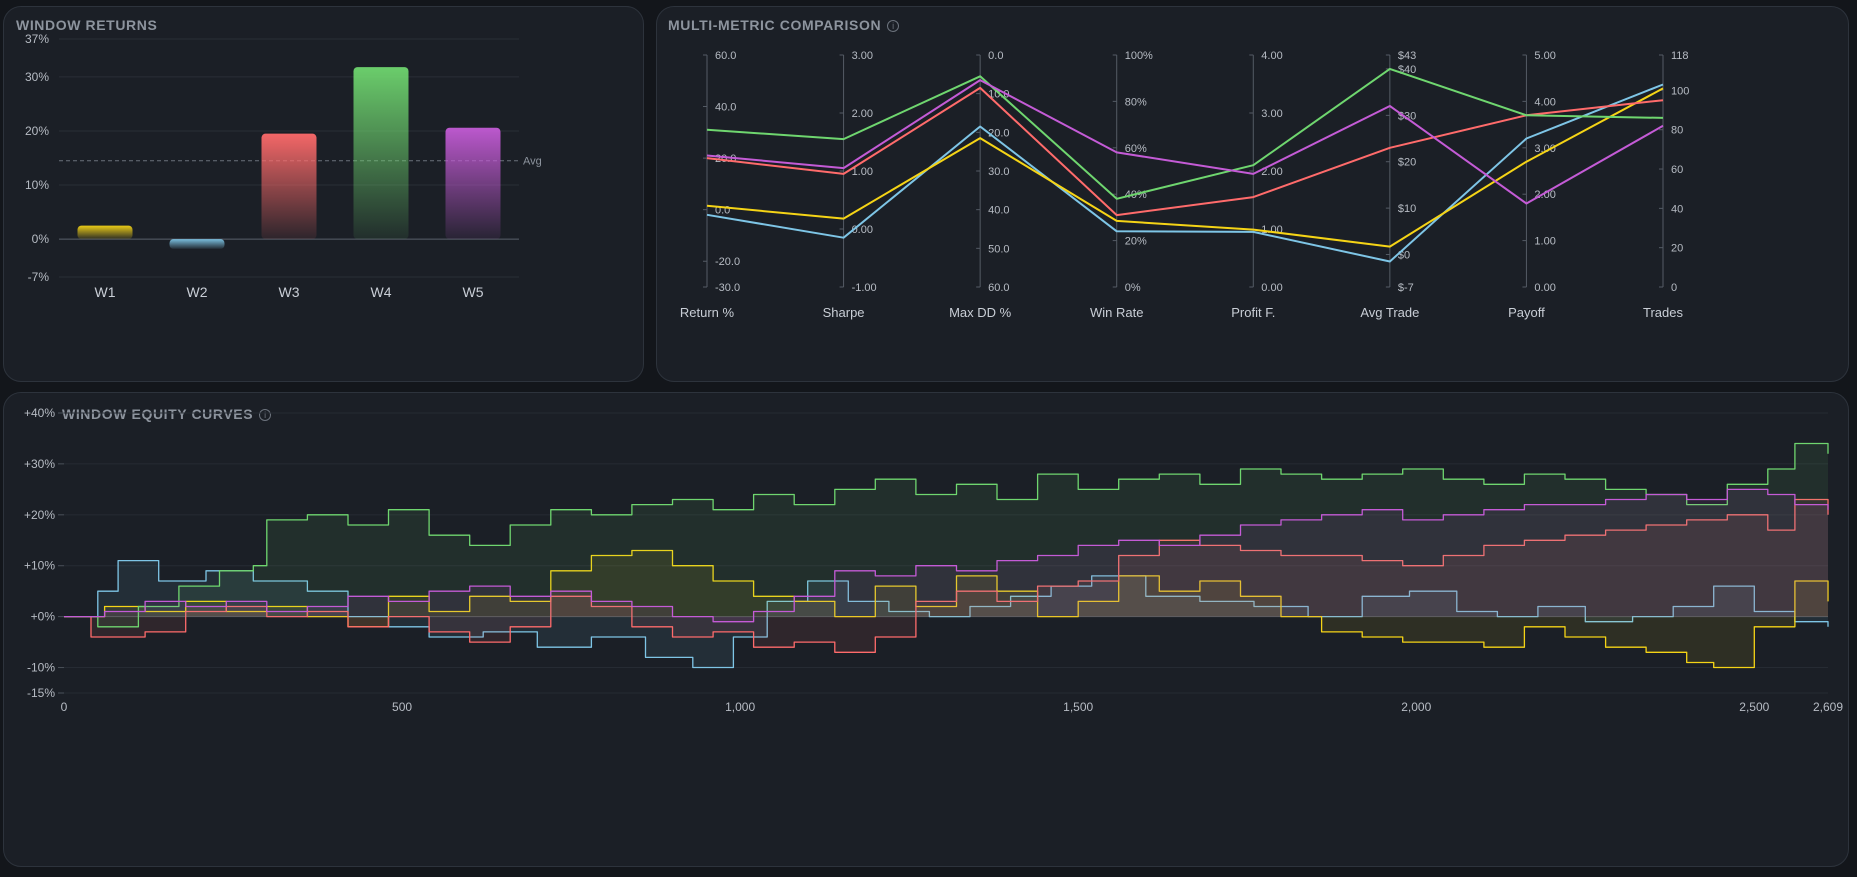 This screenshot has width=1857, height=877. I want to click on axis-tick-label: 0%, so click(1133, 288).